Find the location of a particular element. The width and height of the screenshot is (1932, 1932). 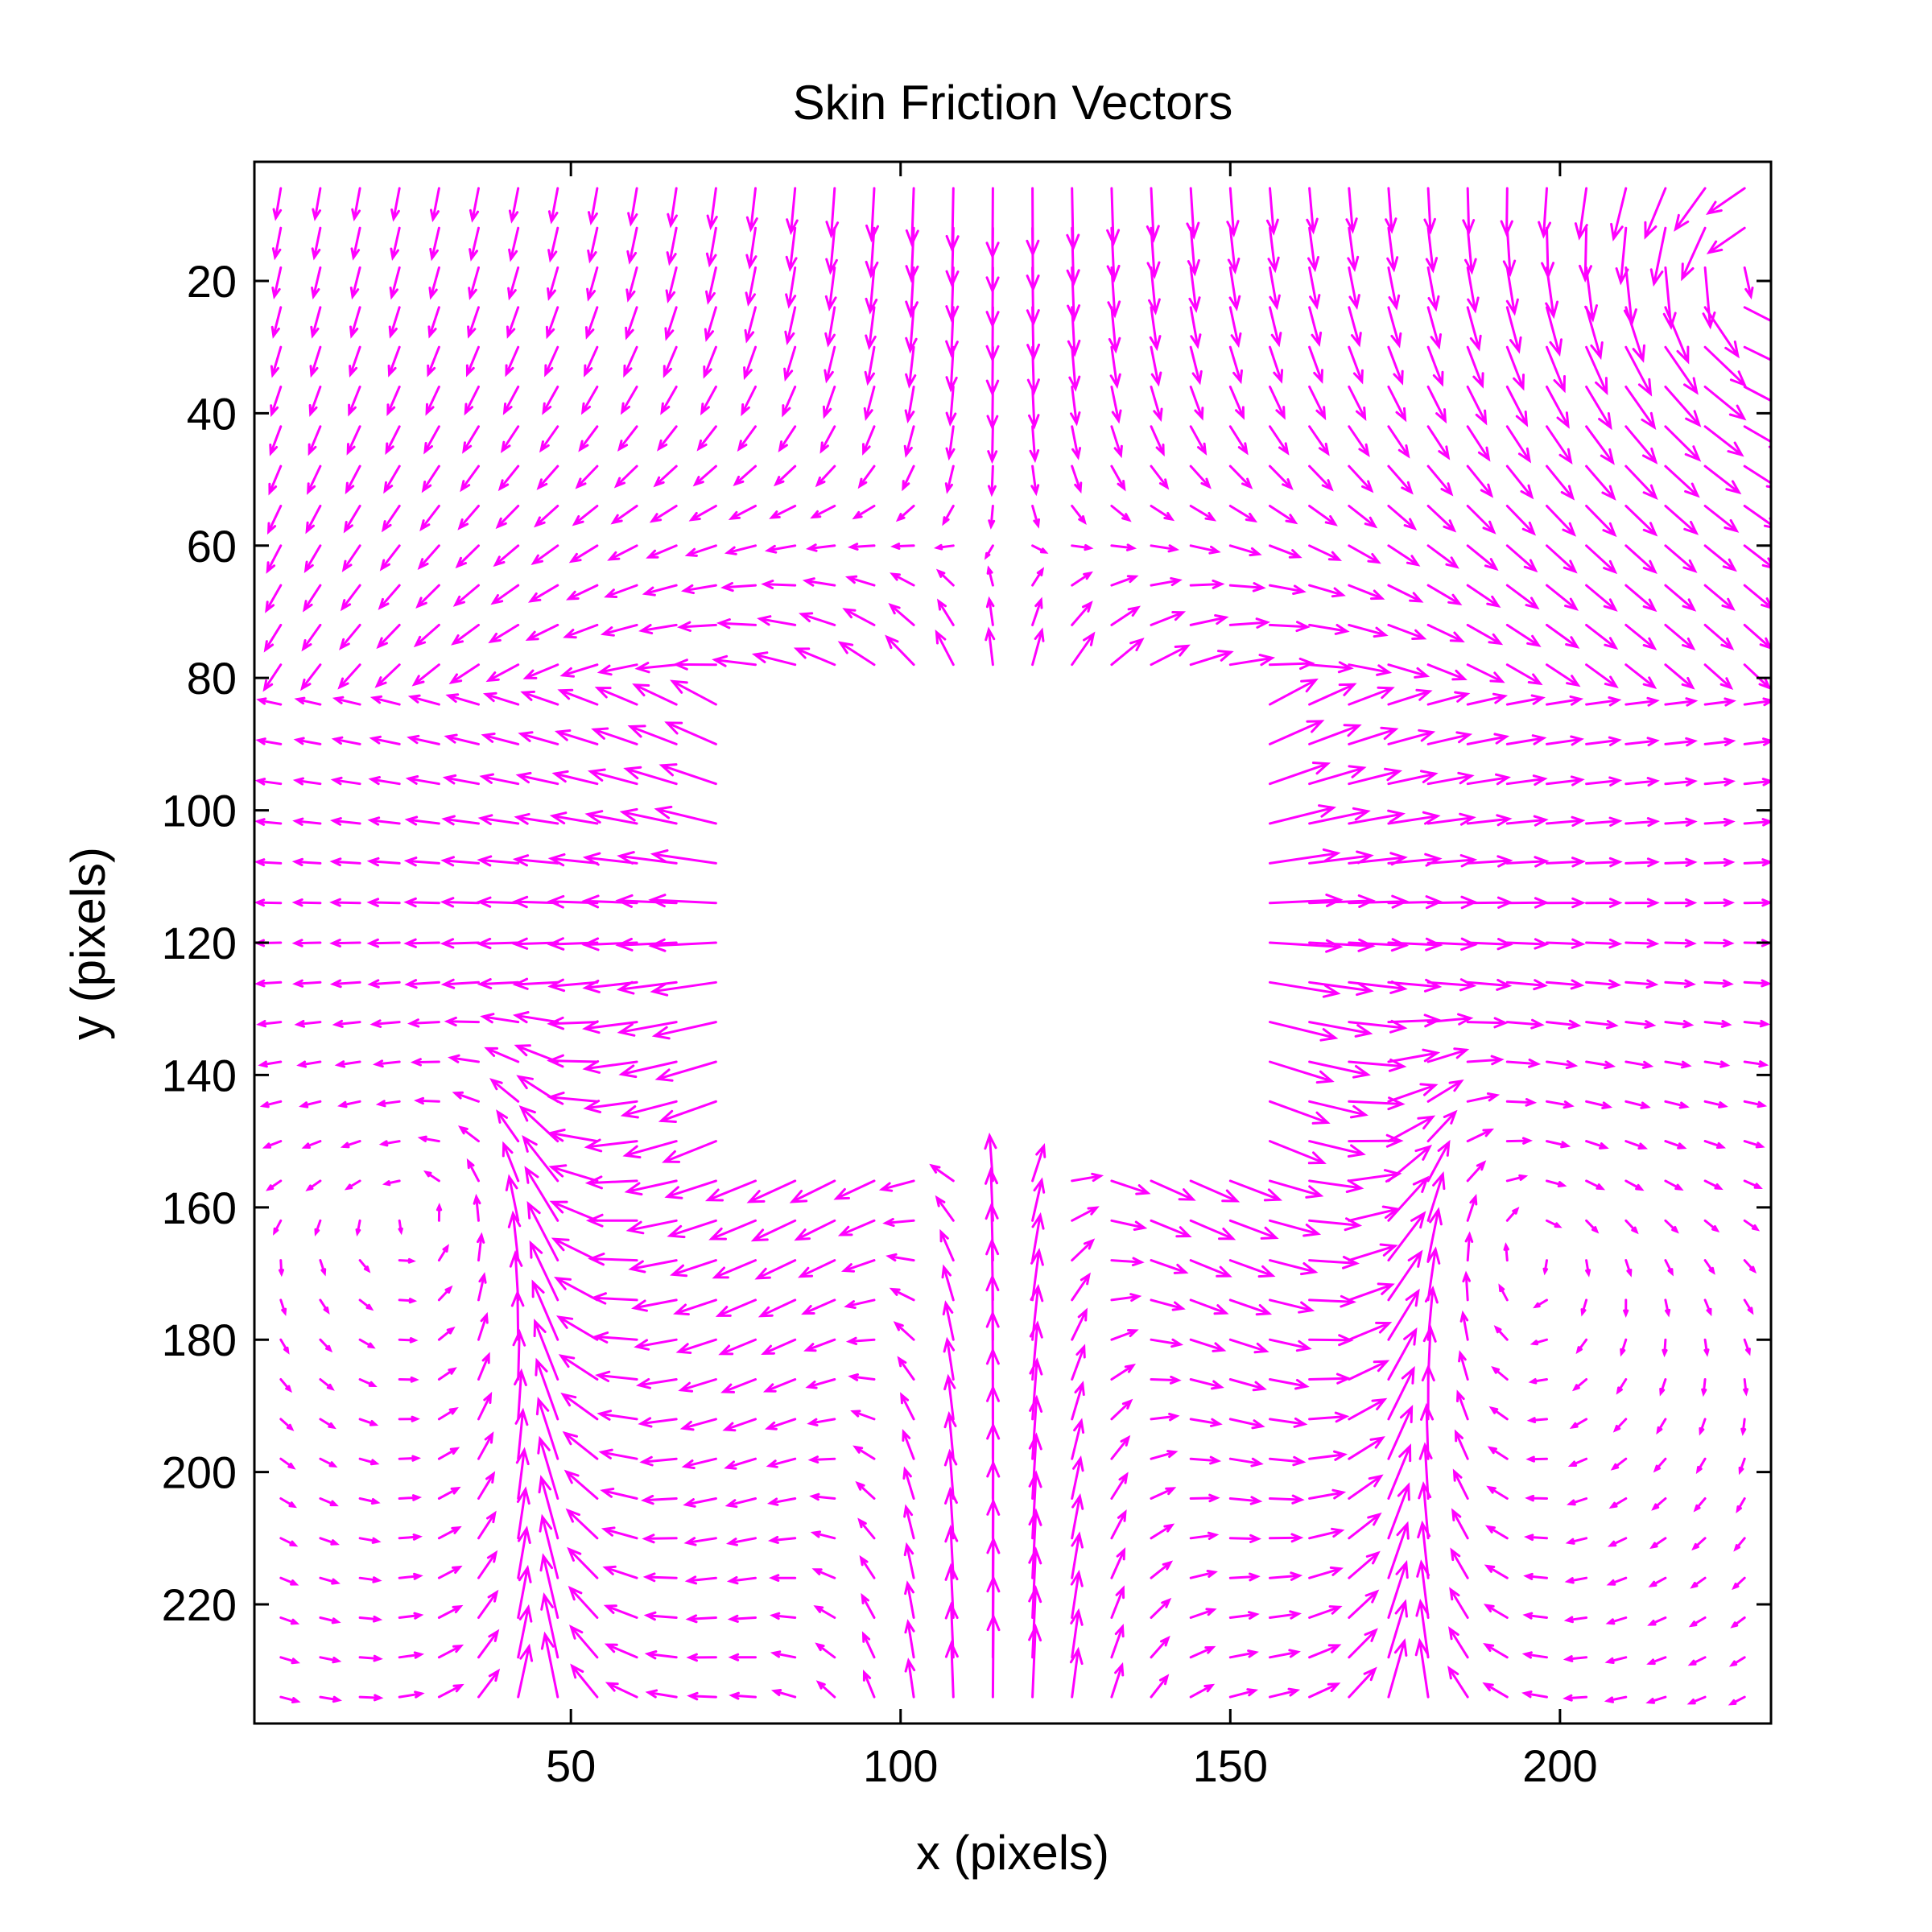

x-axis-label: x (pixels) is located at coordinates (1012, 1853).